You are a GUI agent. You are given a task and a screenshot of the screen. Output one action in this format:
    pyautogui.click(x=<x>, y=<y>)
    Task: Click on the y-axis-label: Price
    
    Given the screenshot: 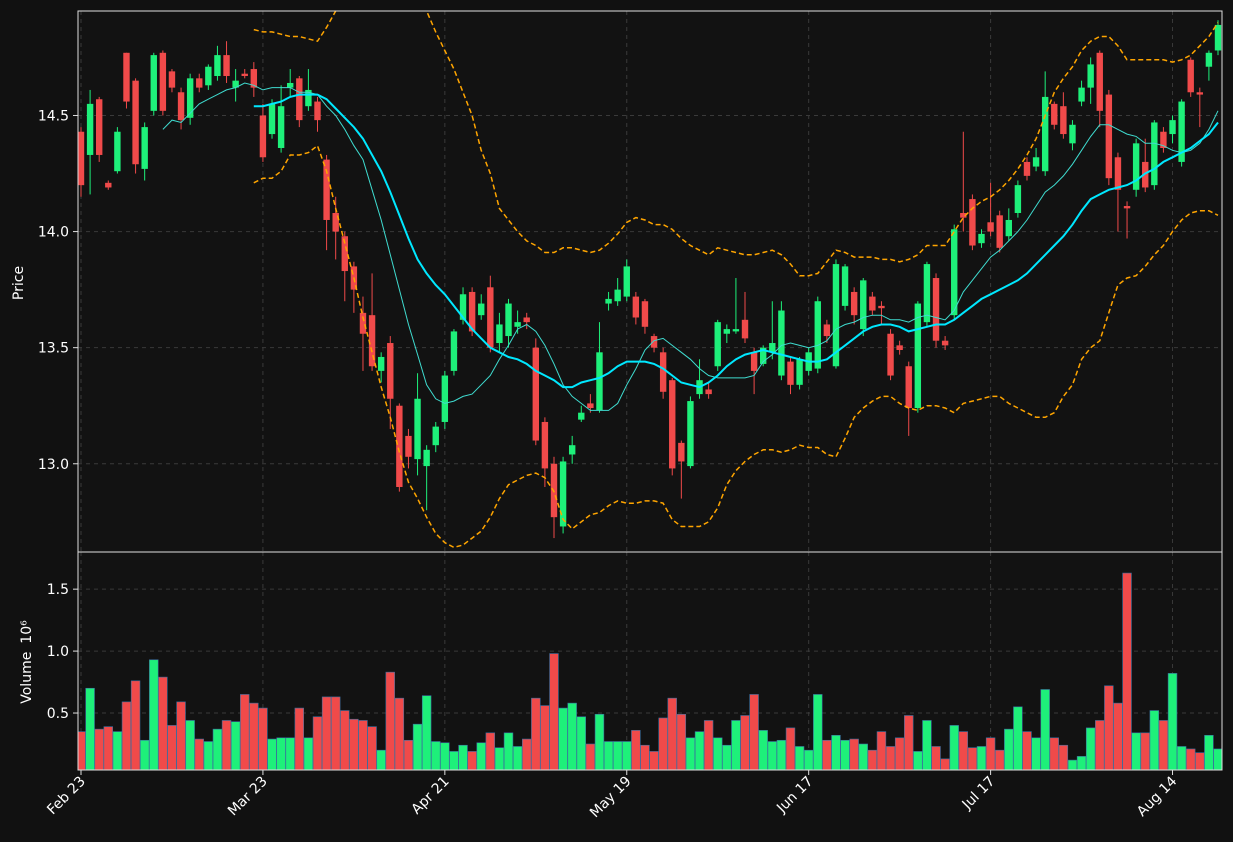 What is the action you would take?
    pyautogui.click(x=19, y=283)
    